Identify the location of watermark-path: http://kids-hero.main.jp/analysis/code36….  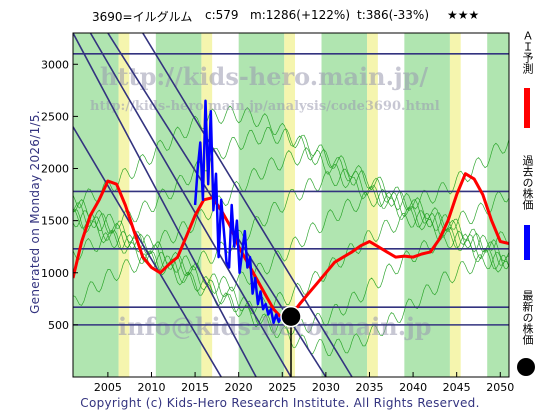
(265, 106).